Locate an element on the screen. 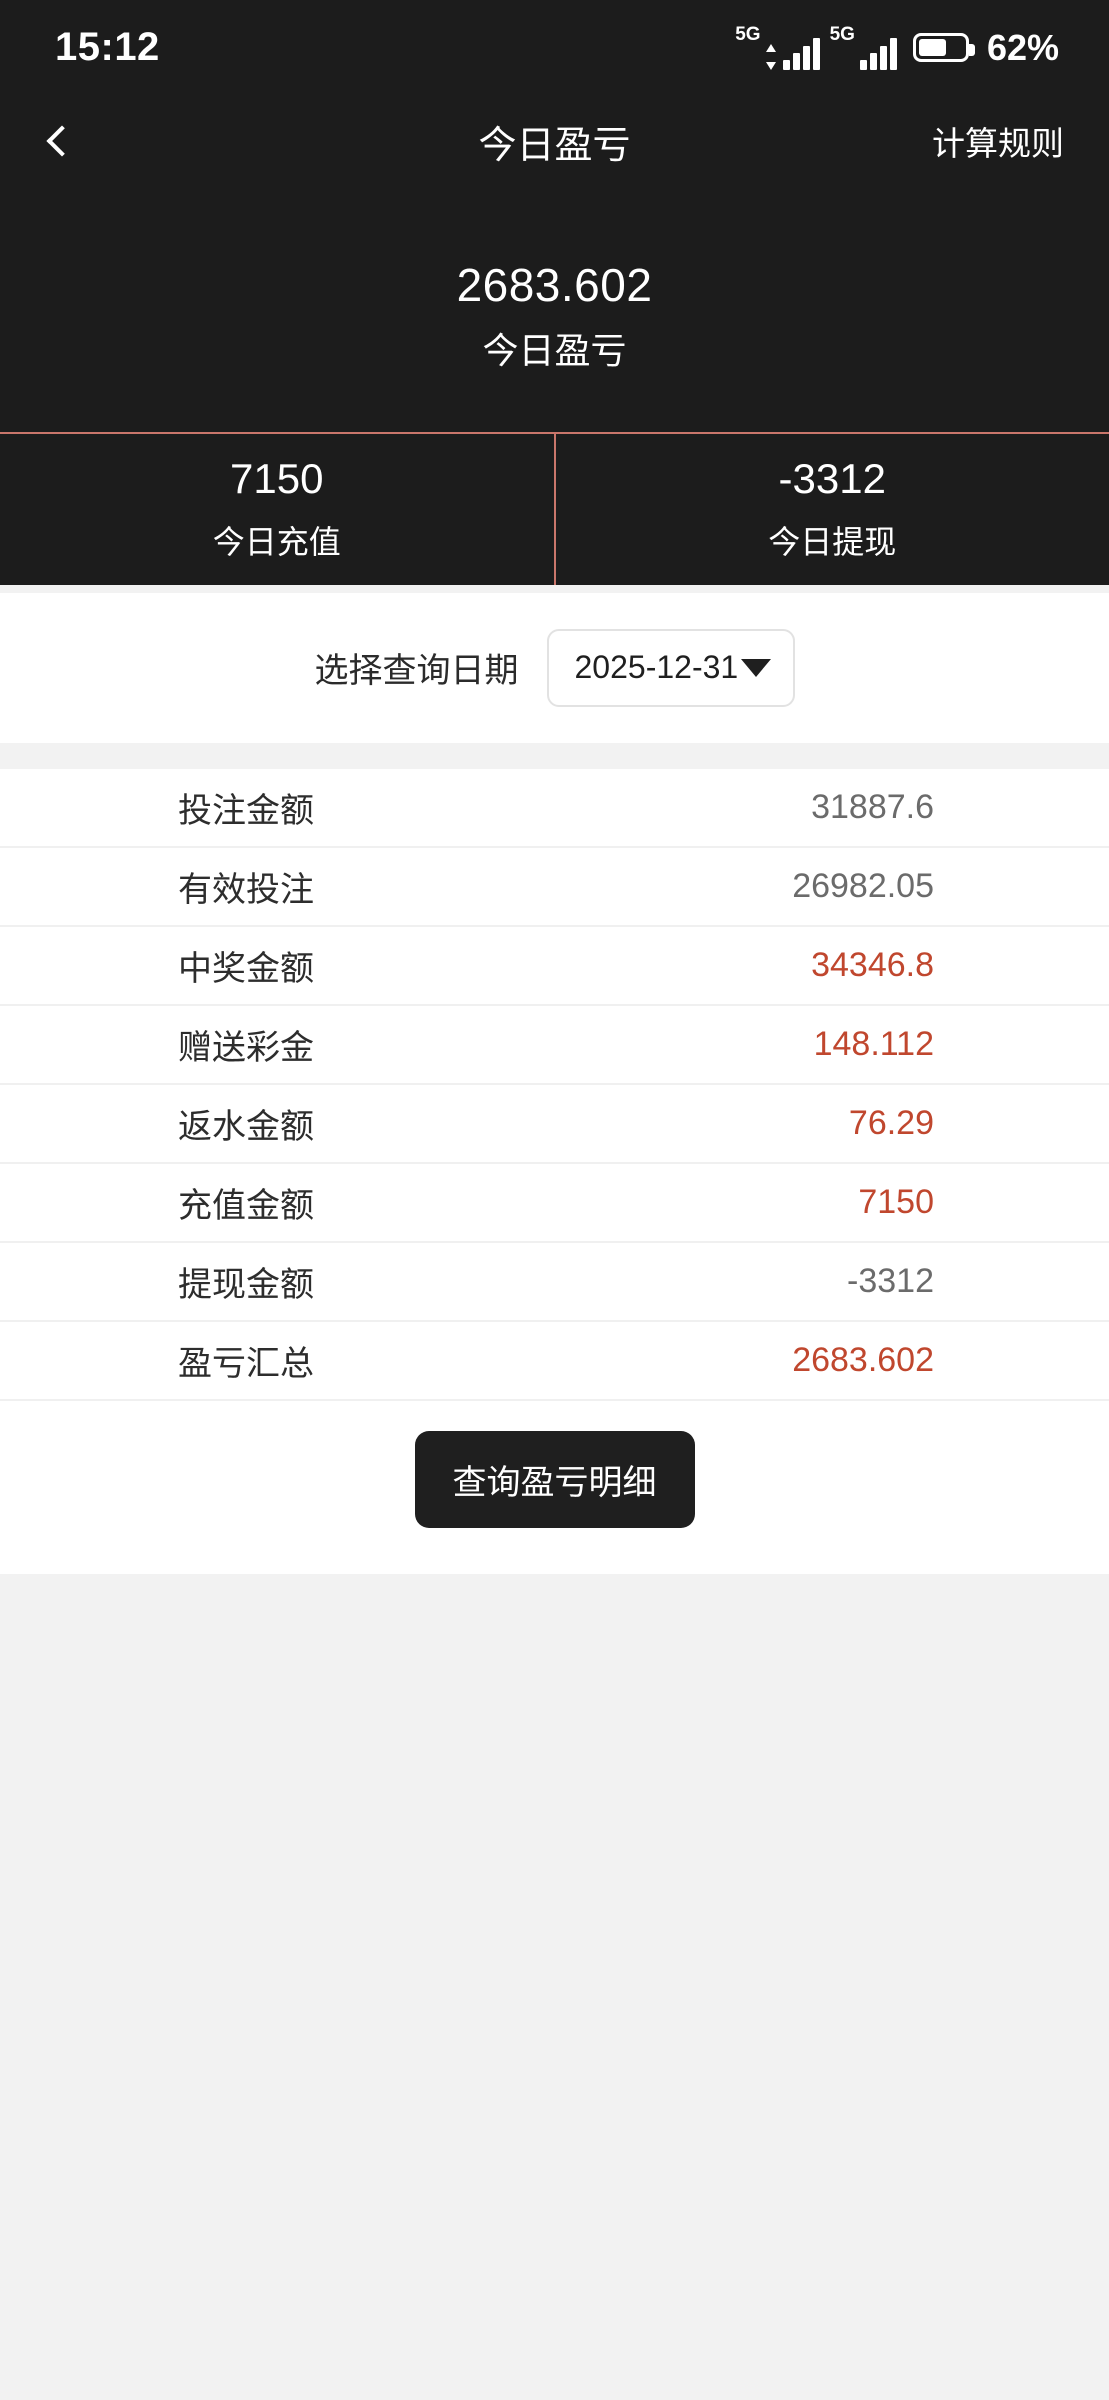 This screenshot has width=1109, height=2400. calculation-rules-link: 计算规则 is located at coordinates (998, 143).